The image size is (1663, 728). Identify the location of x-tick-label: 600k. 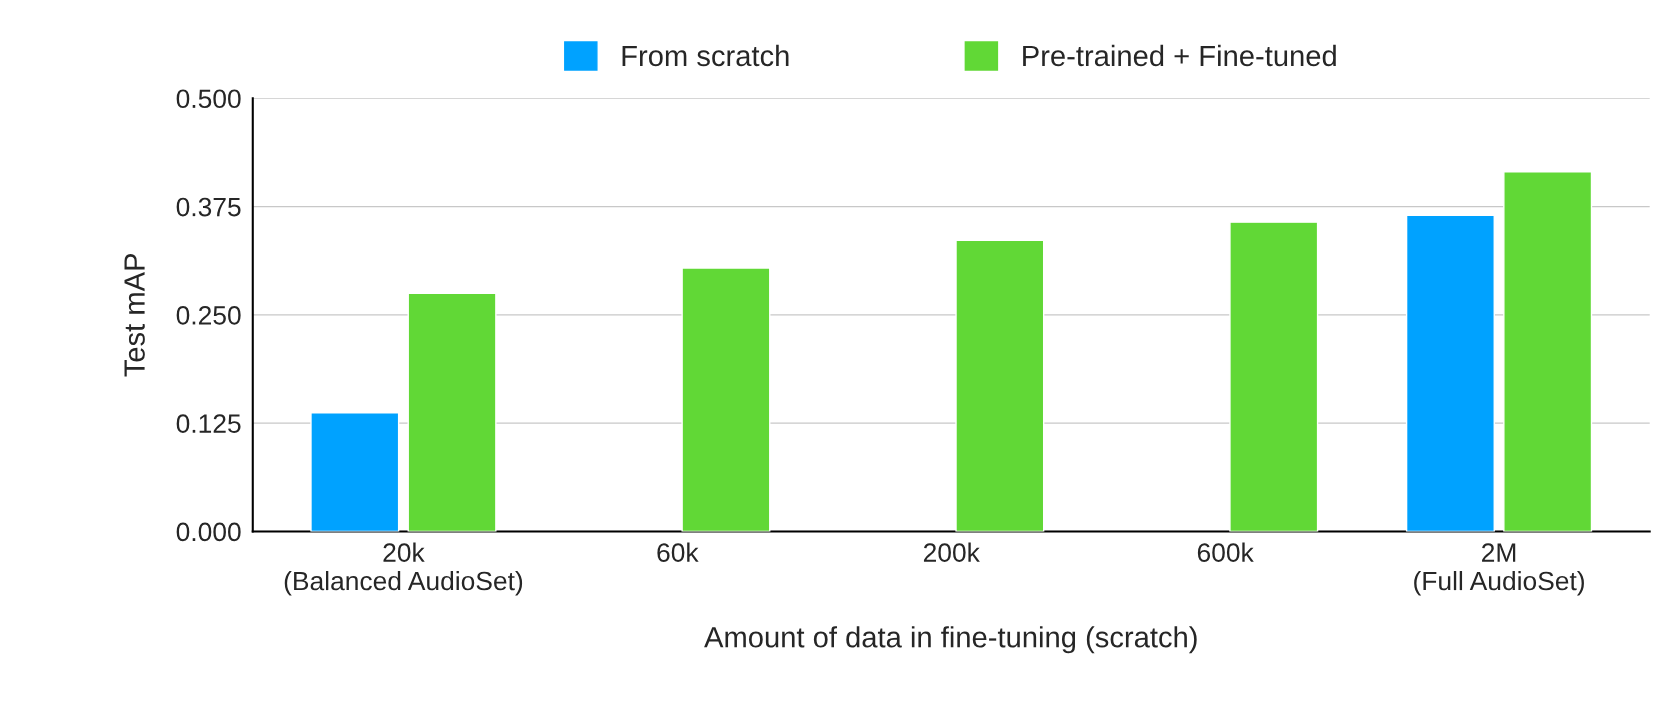
(1225, 552).